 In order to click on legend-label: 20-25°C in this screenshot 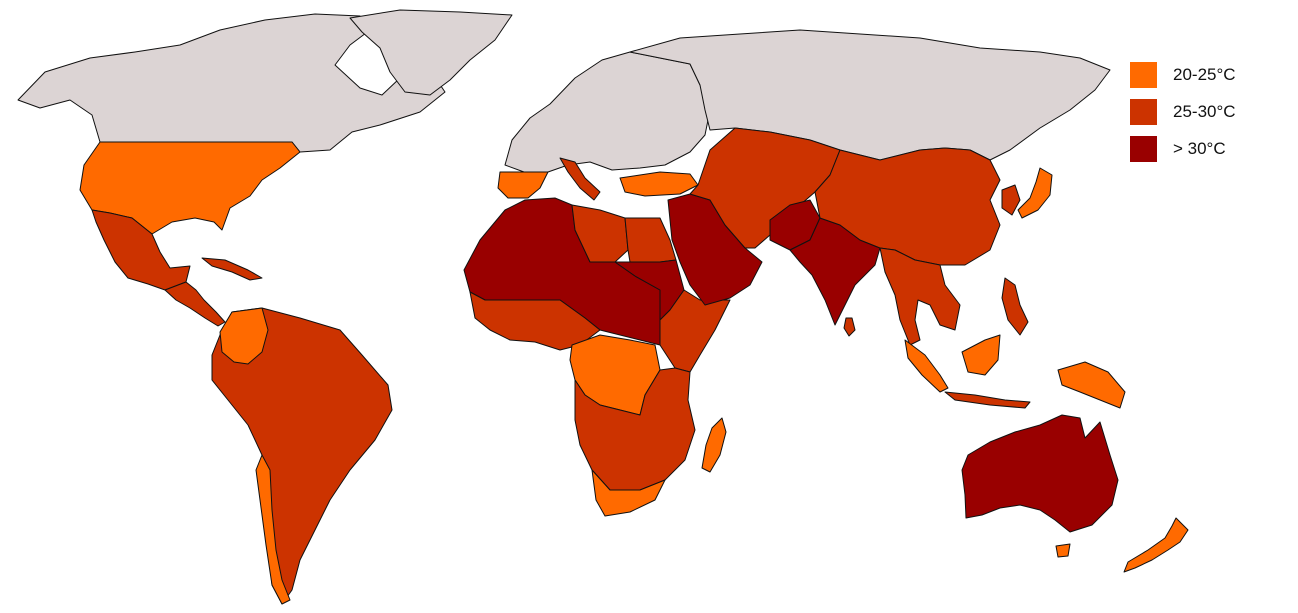, I will do `click(1204, 74)`.